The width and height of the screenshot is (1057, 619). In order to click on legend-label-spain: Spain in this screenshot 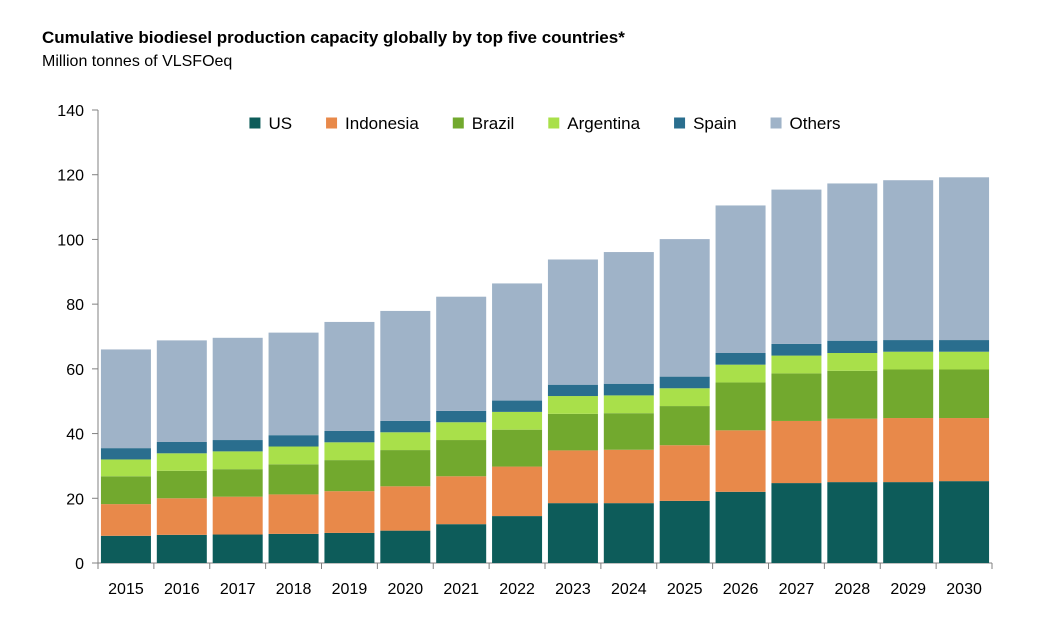, I will do `click(714, 123)`.